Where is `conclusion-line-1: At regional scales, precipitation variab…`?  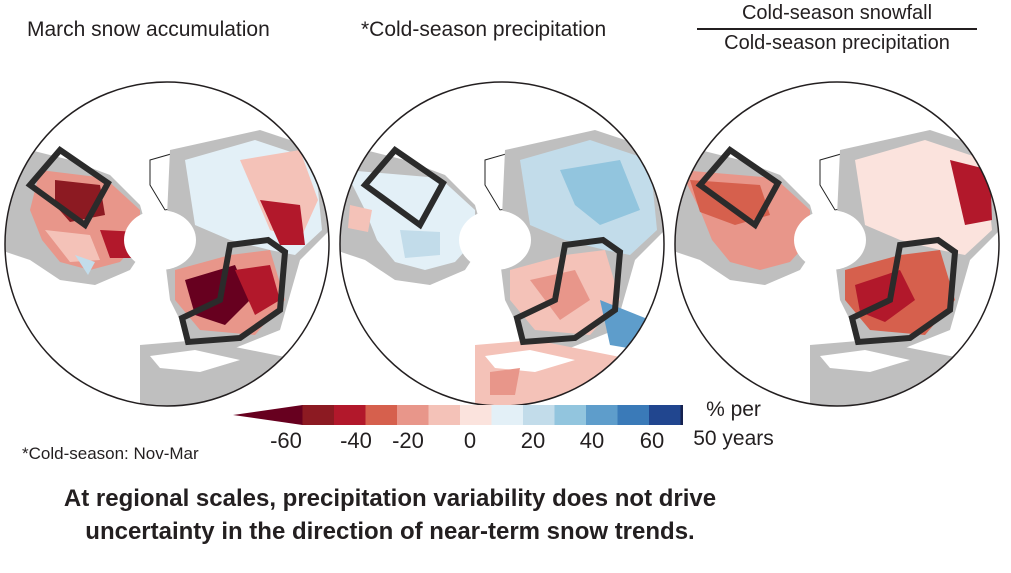
conclusion-line-1: At regional scales, precipitation variab… is located at coordinates (390, 498).